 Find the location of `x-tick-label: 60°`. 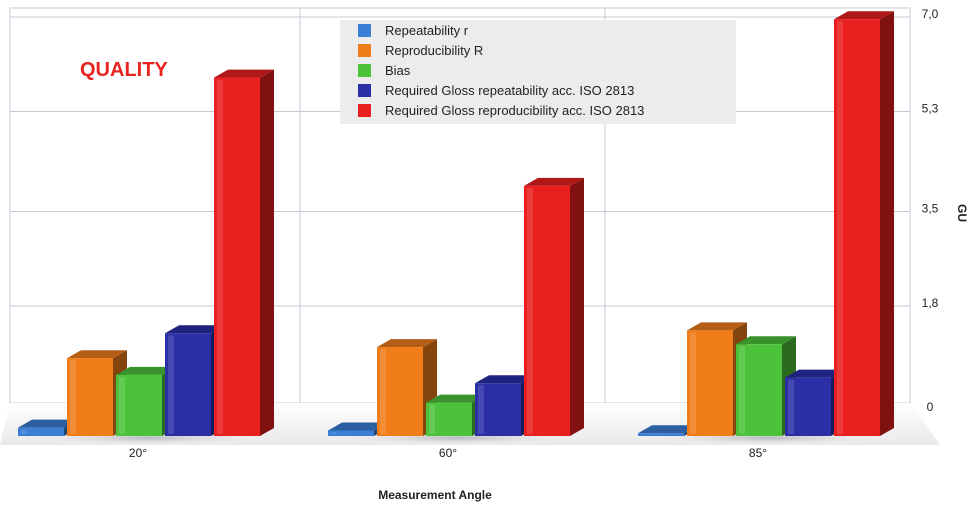

x-tick-label: 60° is located at coordinates (448, 453).